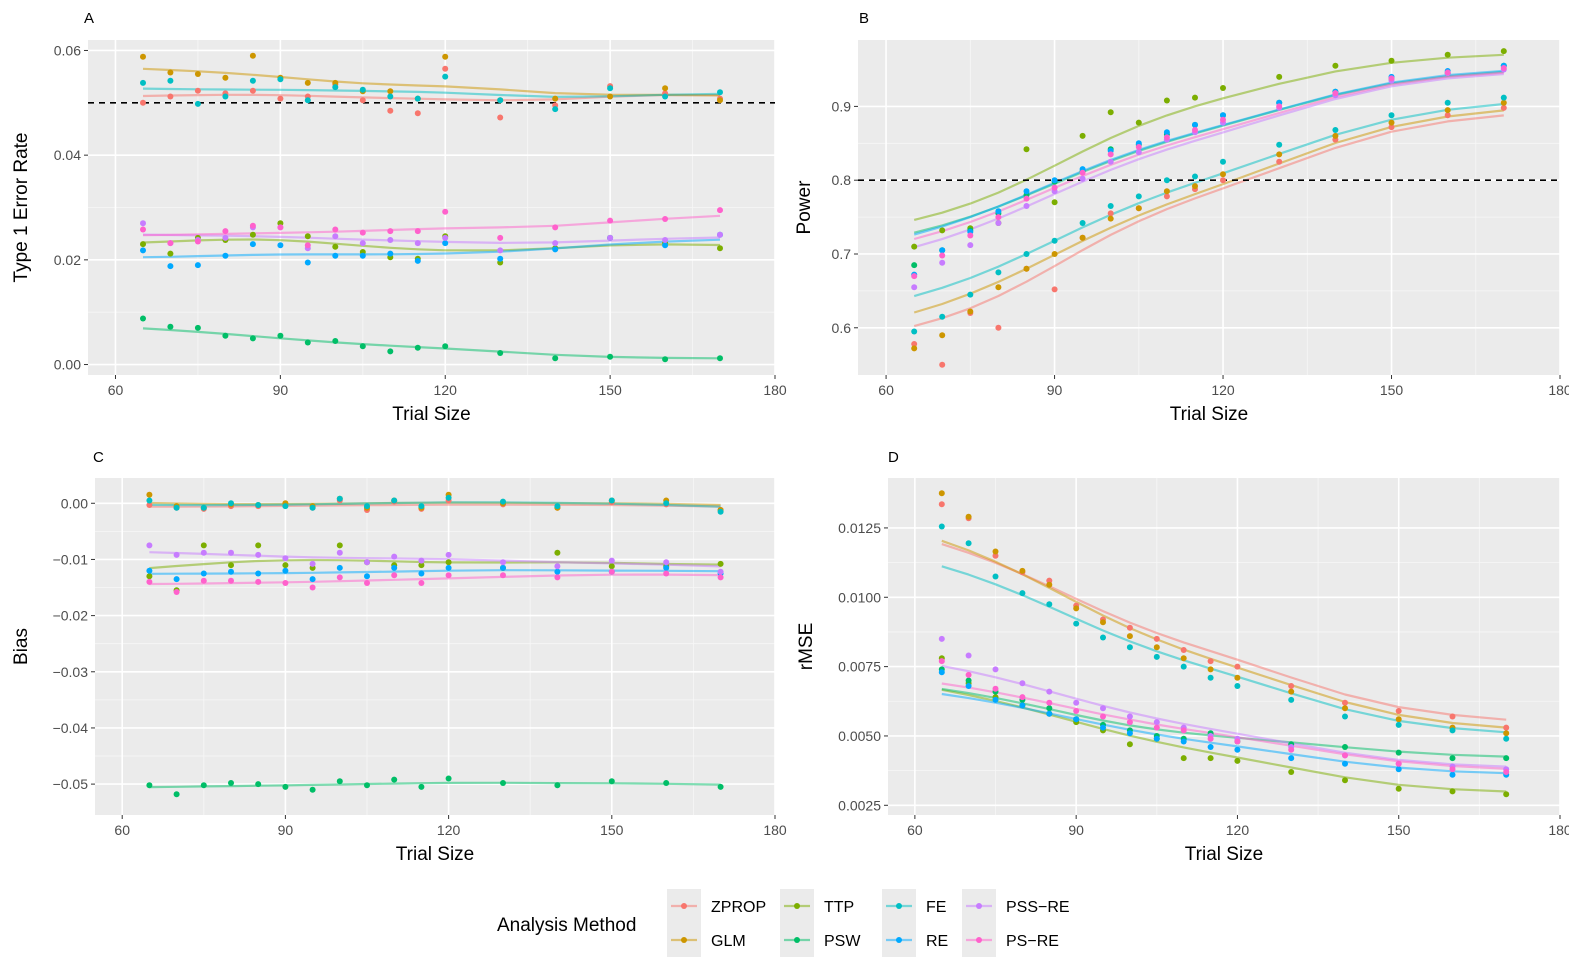  Describe the element at coordinates (67, 260) in the screenshot. I see `y-tick-label: 0.02` at that location.